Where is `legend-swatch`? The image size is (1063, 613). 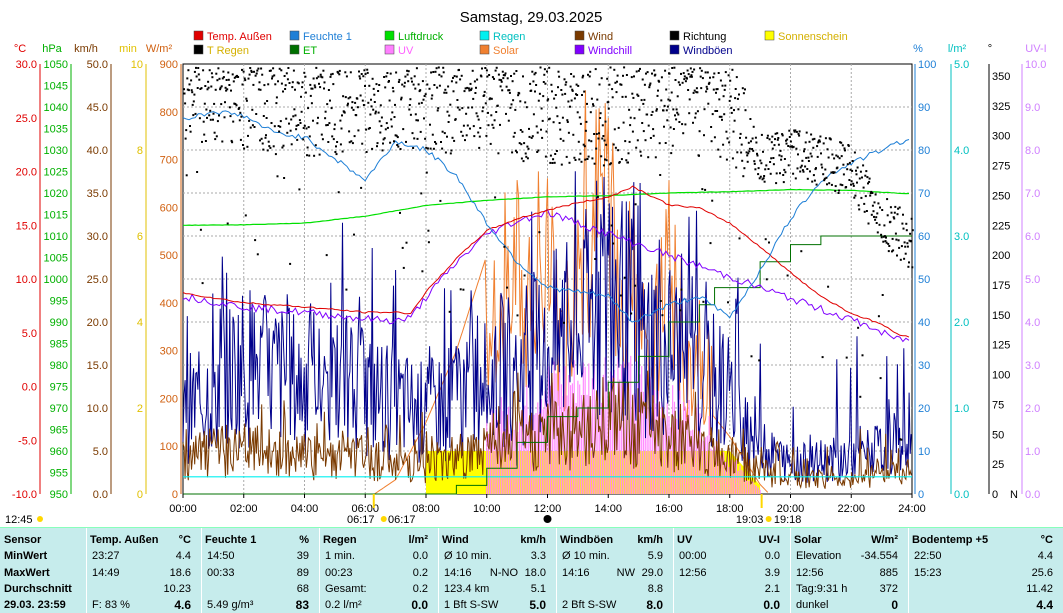
legend-swatch is located at coordinates (674, 49).